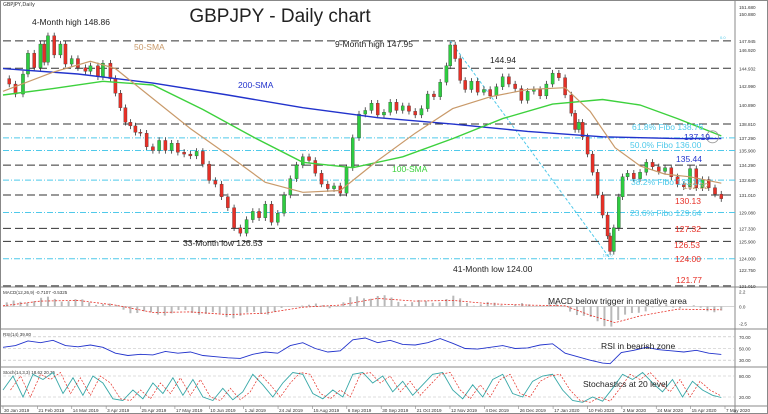 The image size is (768, 414). I want to click on date-axis-label: 1 Jul 2019, so click(256, 410).